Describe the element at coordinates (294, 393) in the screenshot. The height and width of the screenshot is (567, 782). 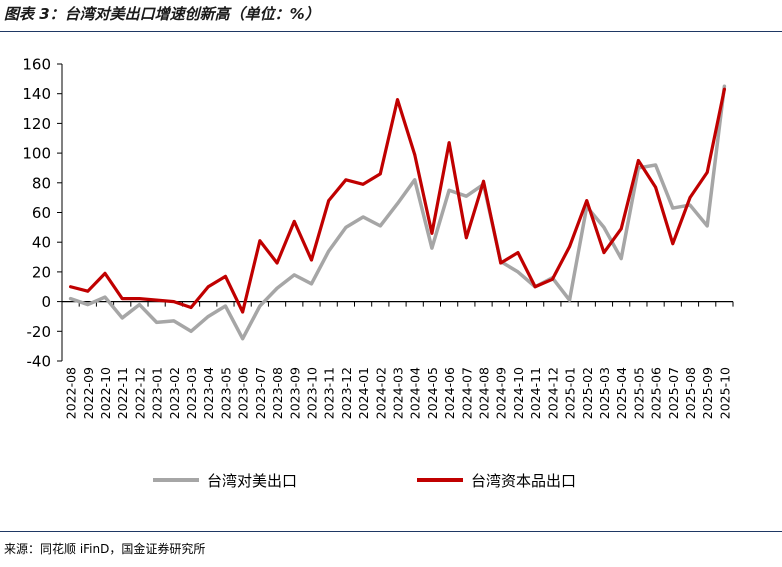
I see `x-tick-label: 2023-09` at that location.